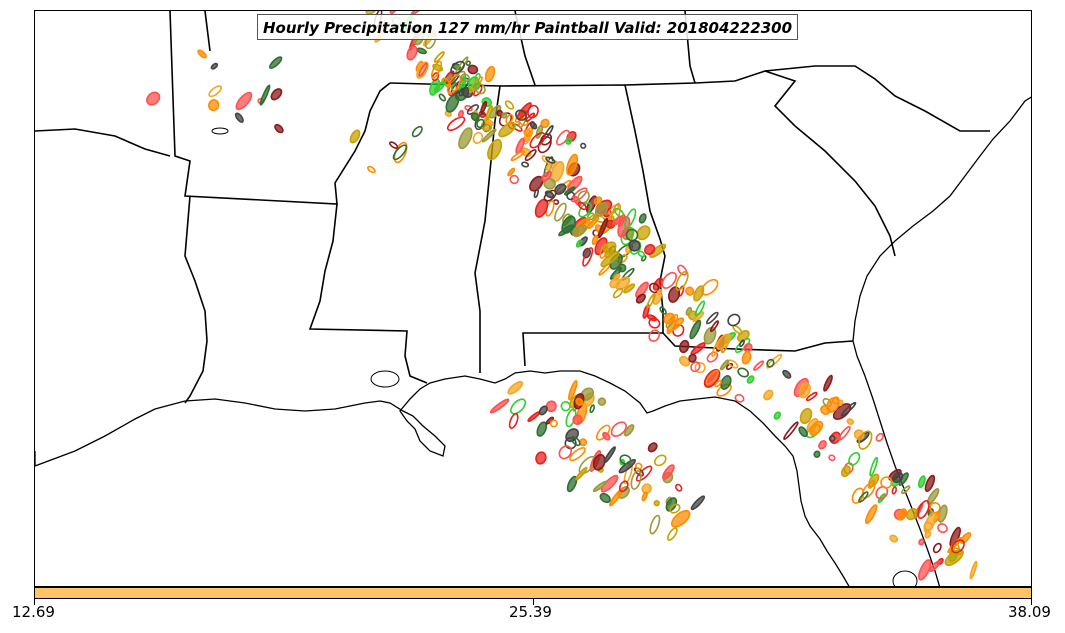  What do you see at coordinates (33, 612) in the screenshot?
I see `colorbar-tick-min: 12.69` at bounding box center [33, 612].